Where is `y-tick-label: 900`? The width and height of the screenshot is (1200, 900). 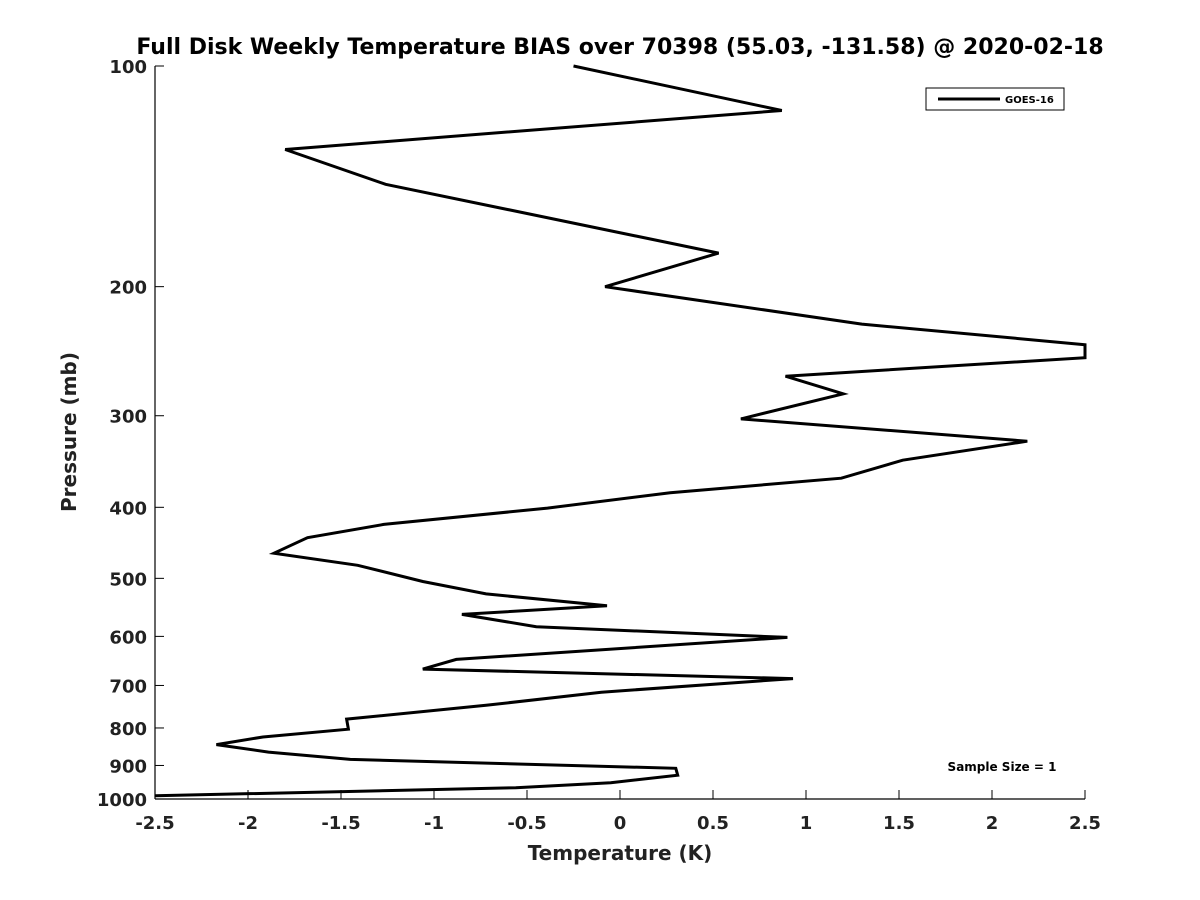 y-tick-label: 900 is located at coordinates (128, 766).